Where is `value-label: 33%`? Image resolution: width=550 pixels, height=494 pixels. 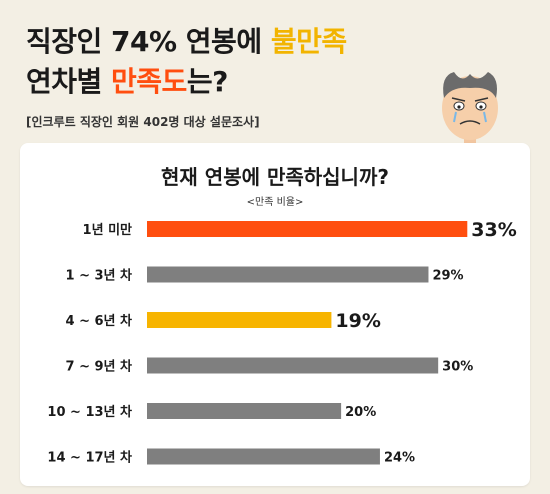 value-label: 33% is located at coordinates (493, 230).